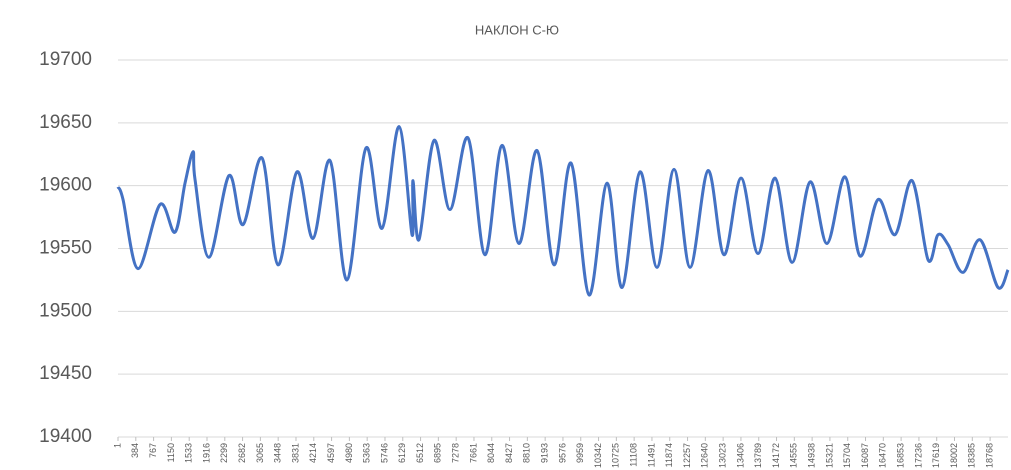  What do you see at coordinates (65, 185) in the screenshot?
I see `y-tick-label: 19600` at bounding box center [65, 185].